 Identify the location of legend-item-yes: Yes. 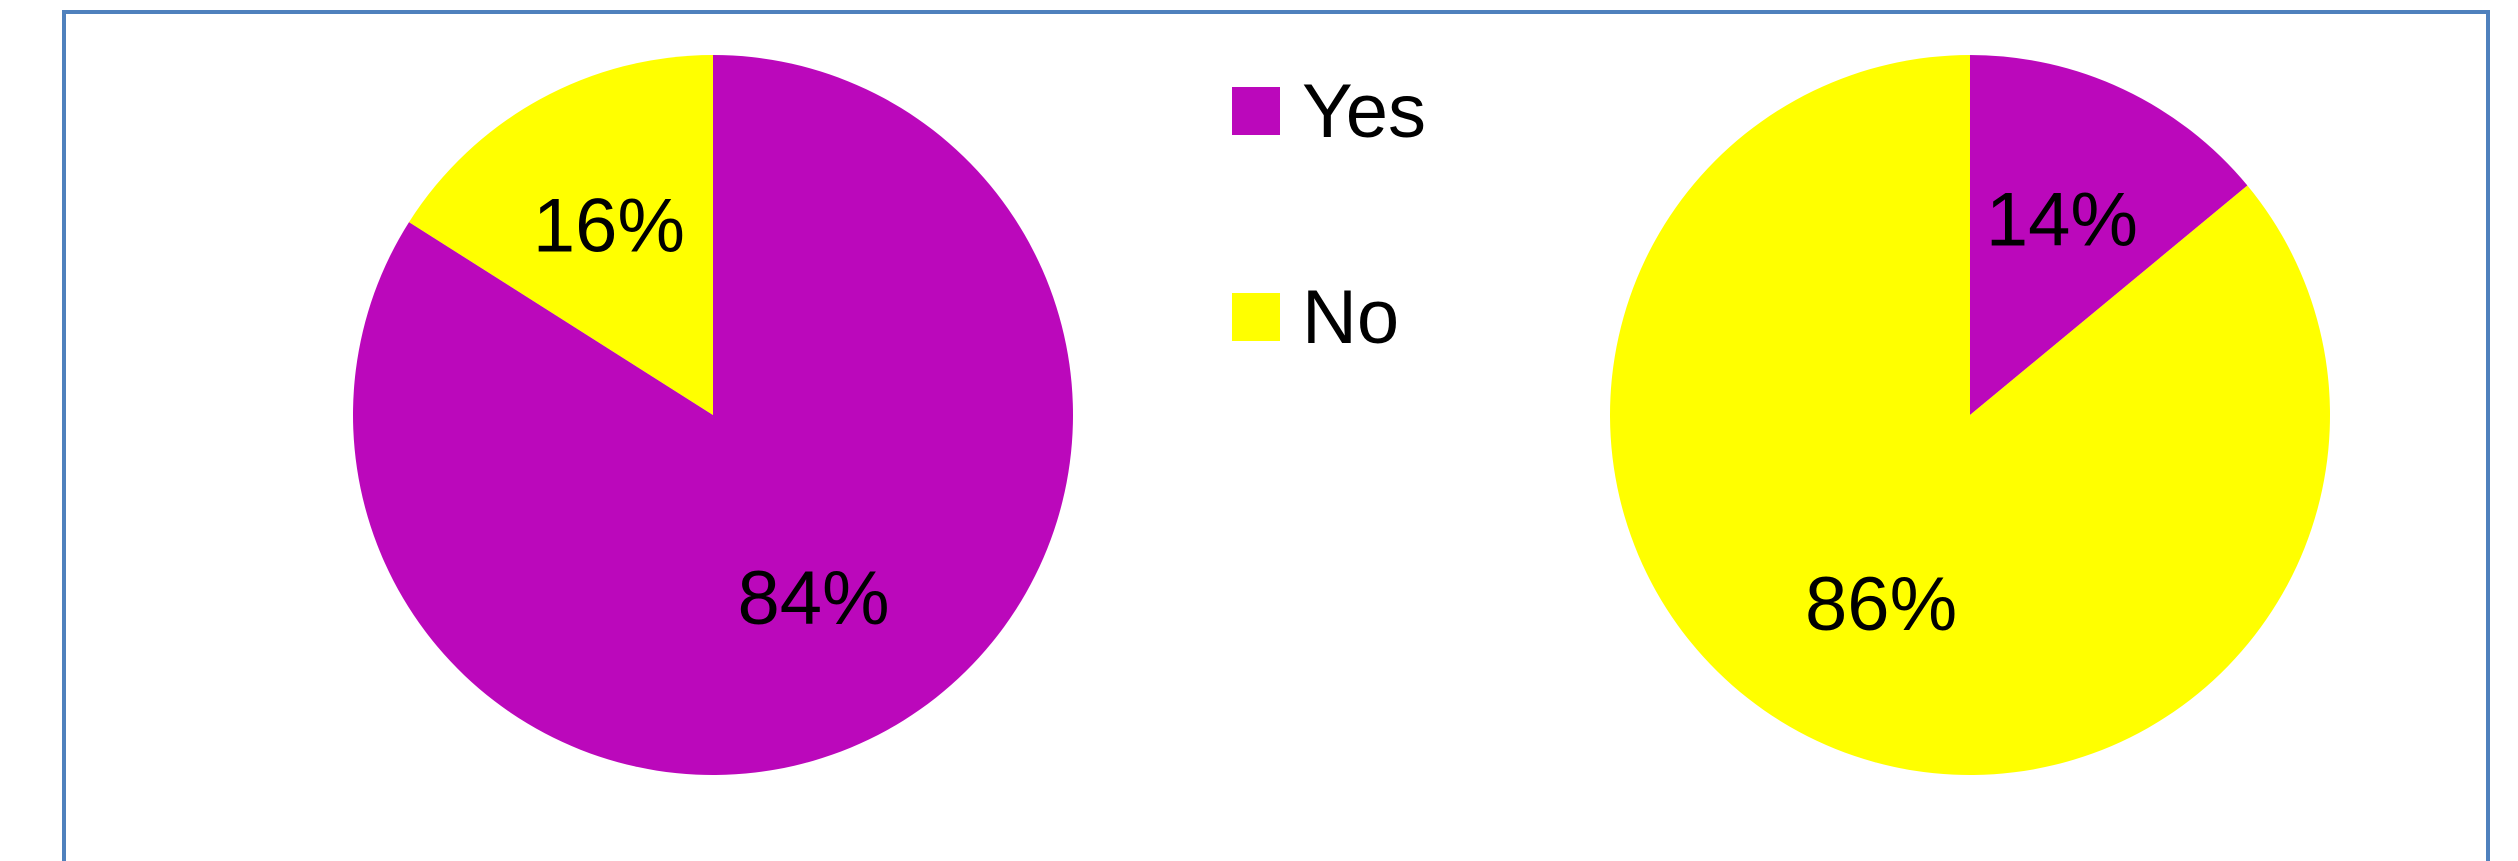
(1329, 111).